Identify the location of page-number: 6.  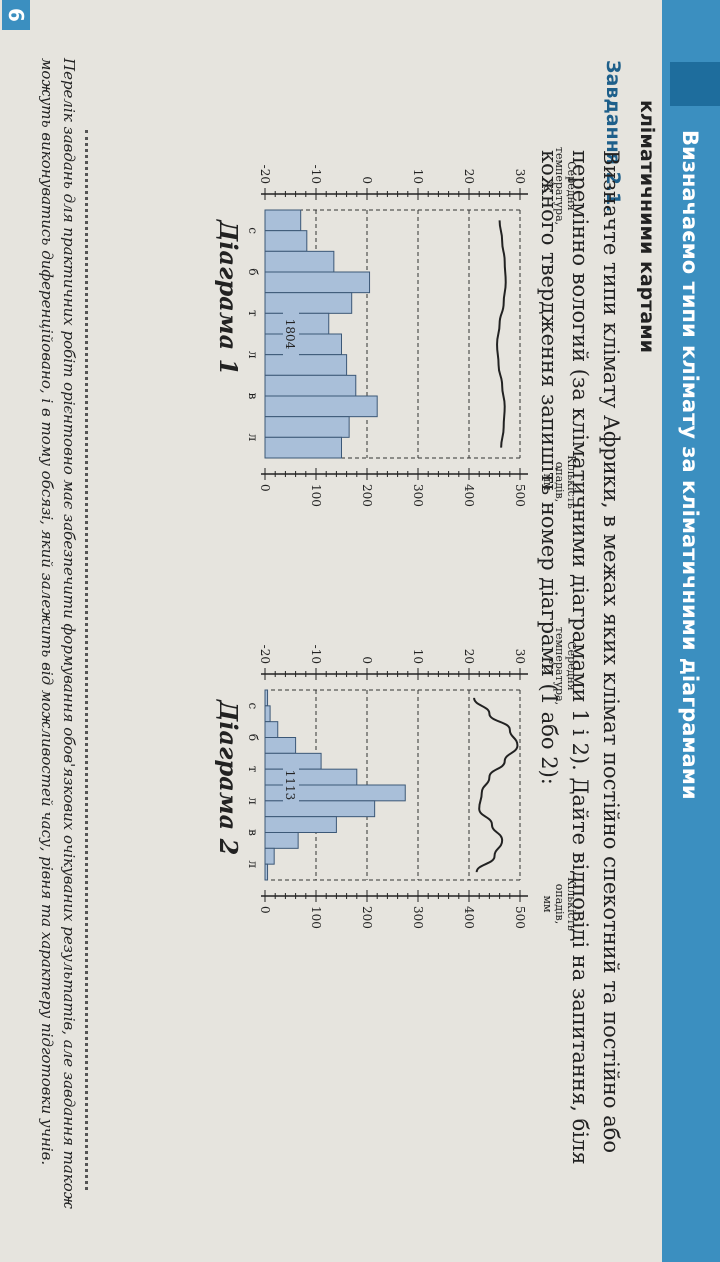
(16, 15).